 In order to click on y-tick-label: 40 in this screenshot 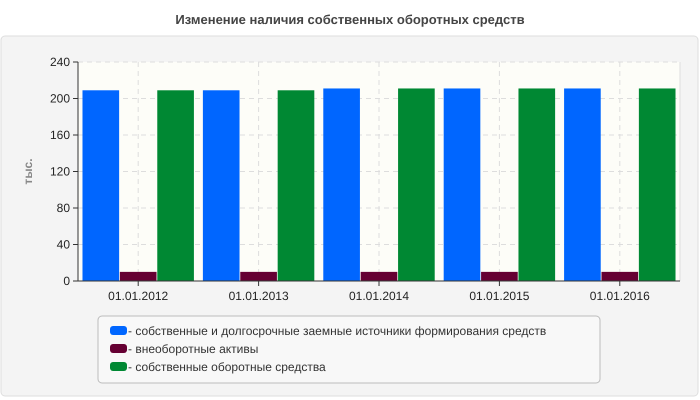, I will do `click(63, 245)`.